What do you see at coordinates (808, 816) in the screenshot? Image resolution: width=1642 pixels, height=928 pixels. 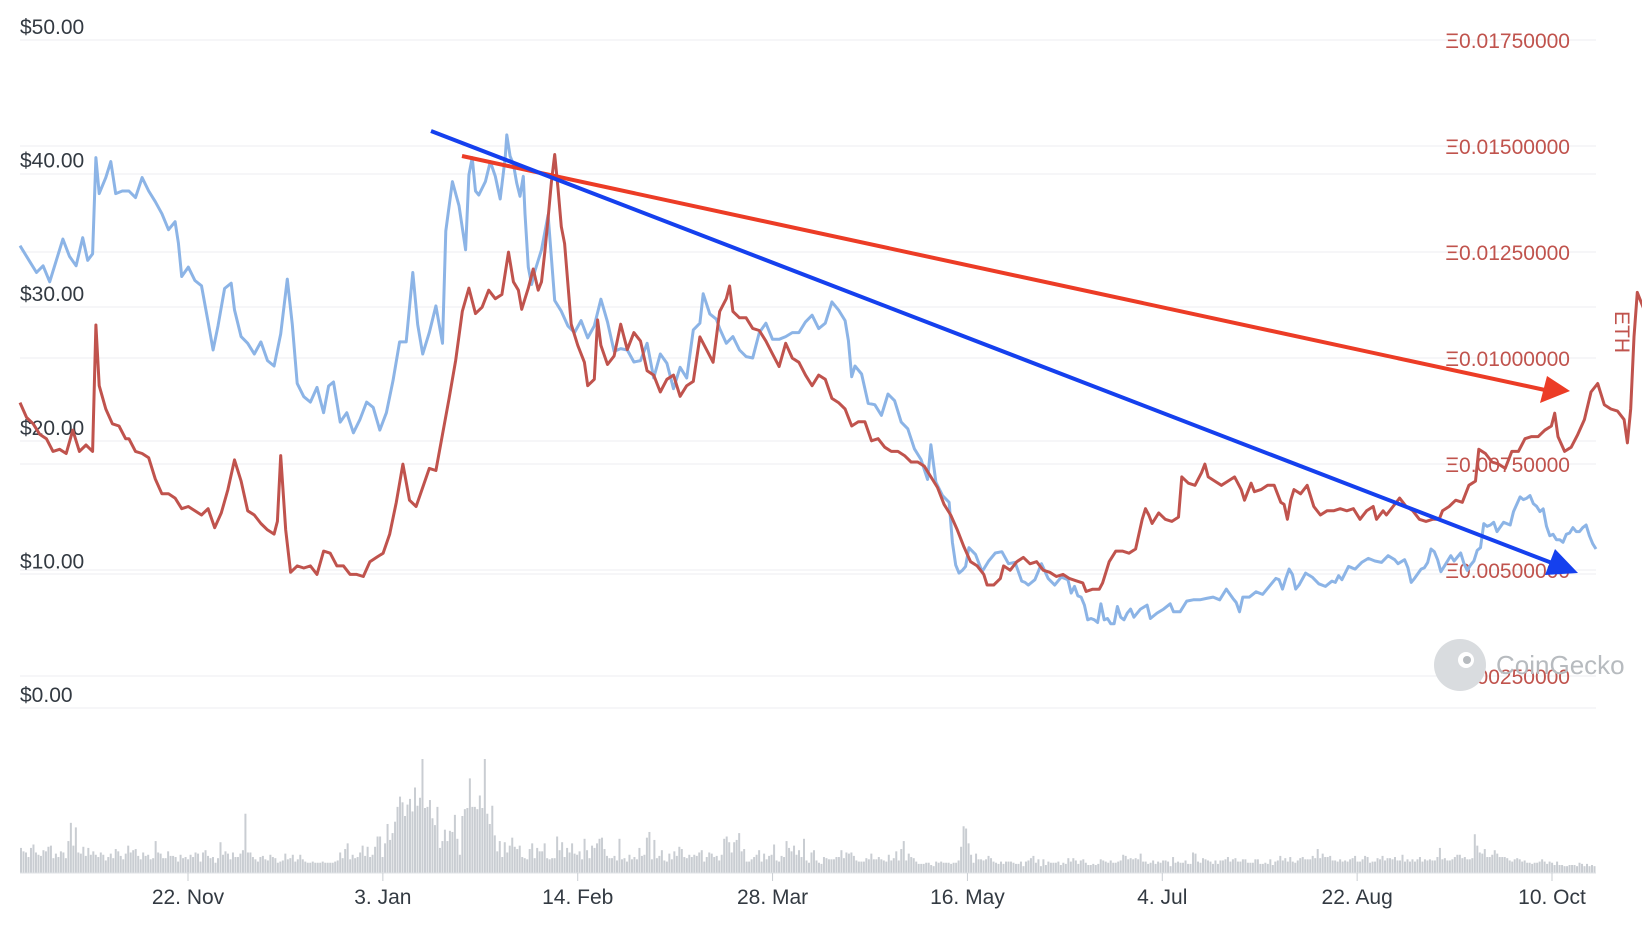 I see `volume-bars` at bounding box center [808, 816].